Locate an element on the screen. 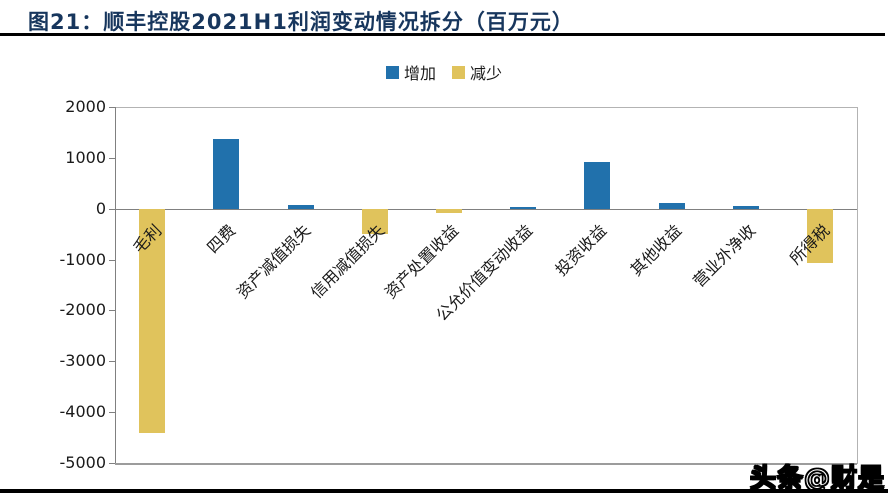  page-title: 图21：顺丰控股2021H1利润变动情况拆分（百万元） is located at coordinates (301, 22).